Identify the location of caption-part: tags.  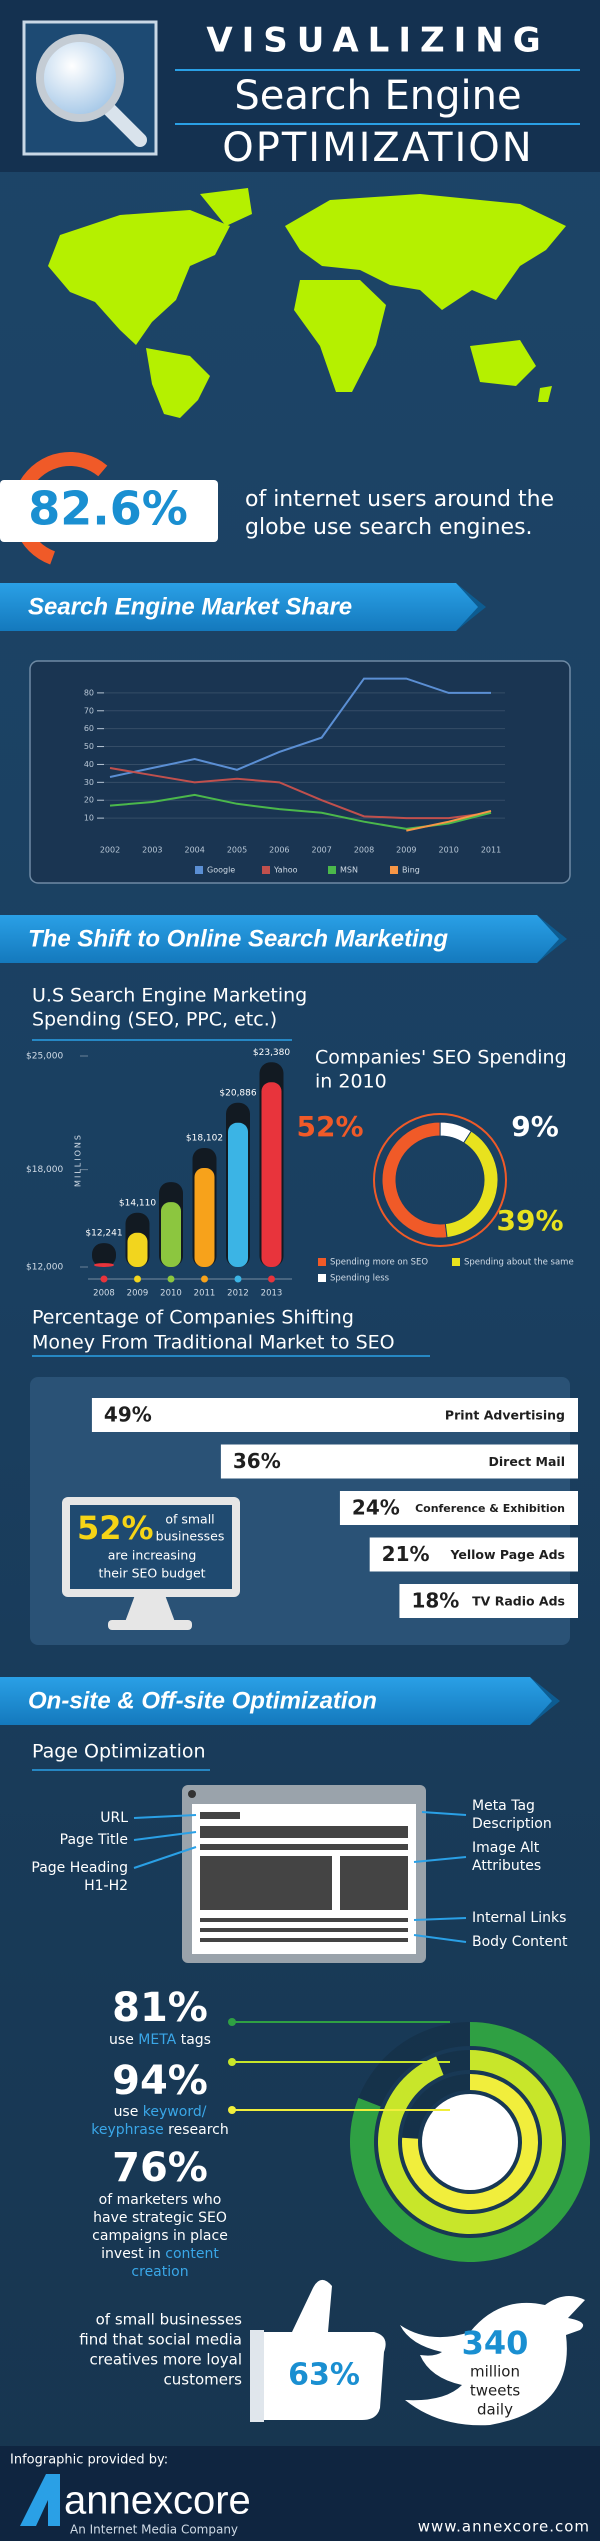
(193, 2040).